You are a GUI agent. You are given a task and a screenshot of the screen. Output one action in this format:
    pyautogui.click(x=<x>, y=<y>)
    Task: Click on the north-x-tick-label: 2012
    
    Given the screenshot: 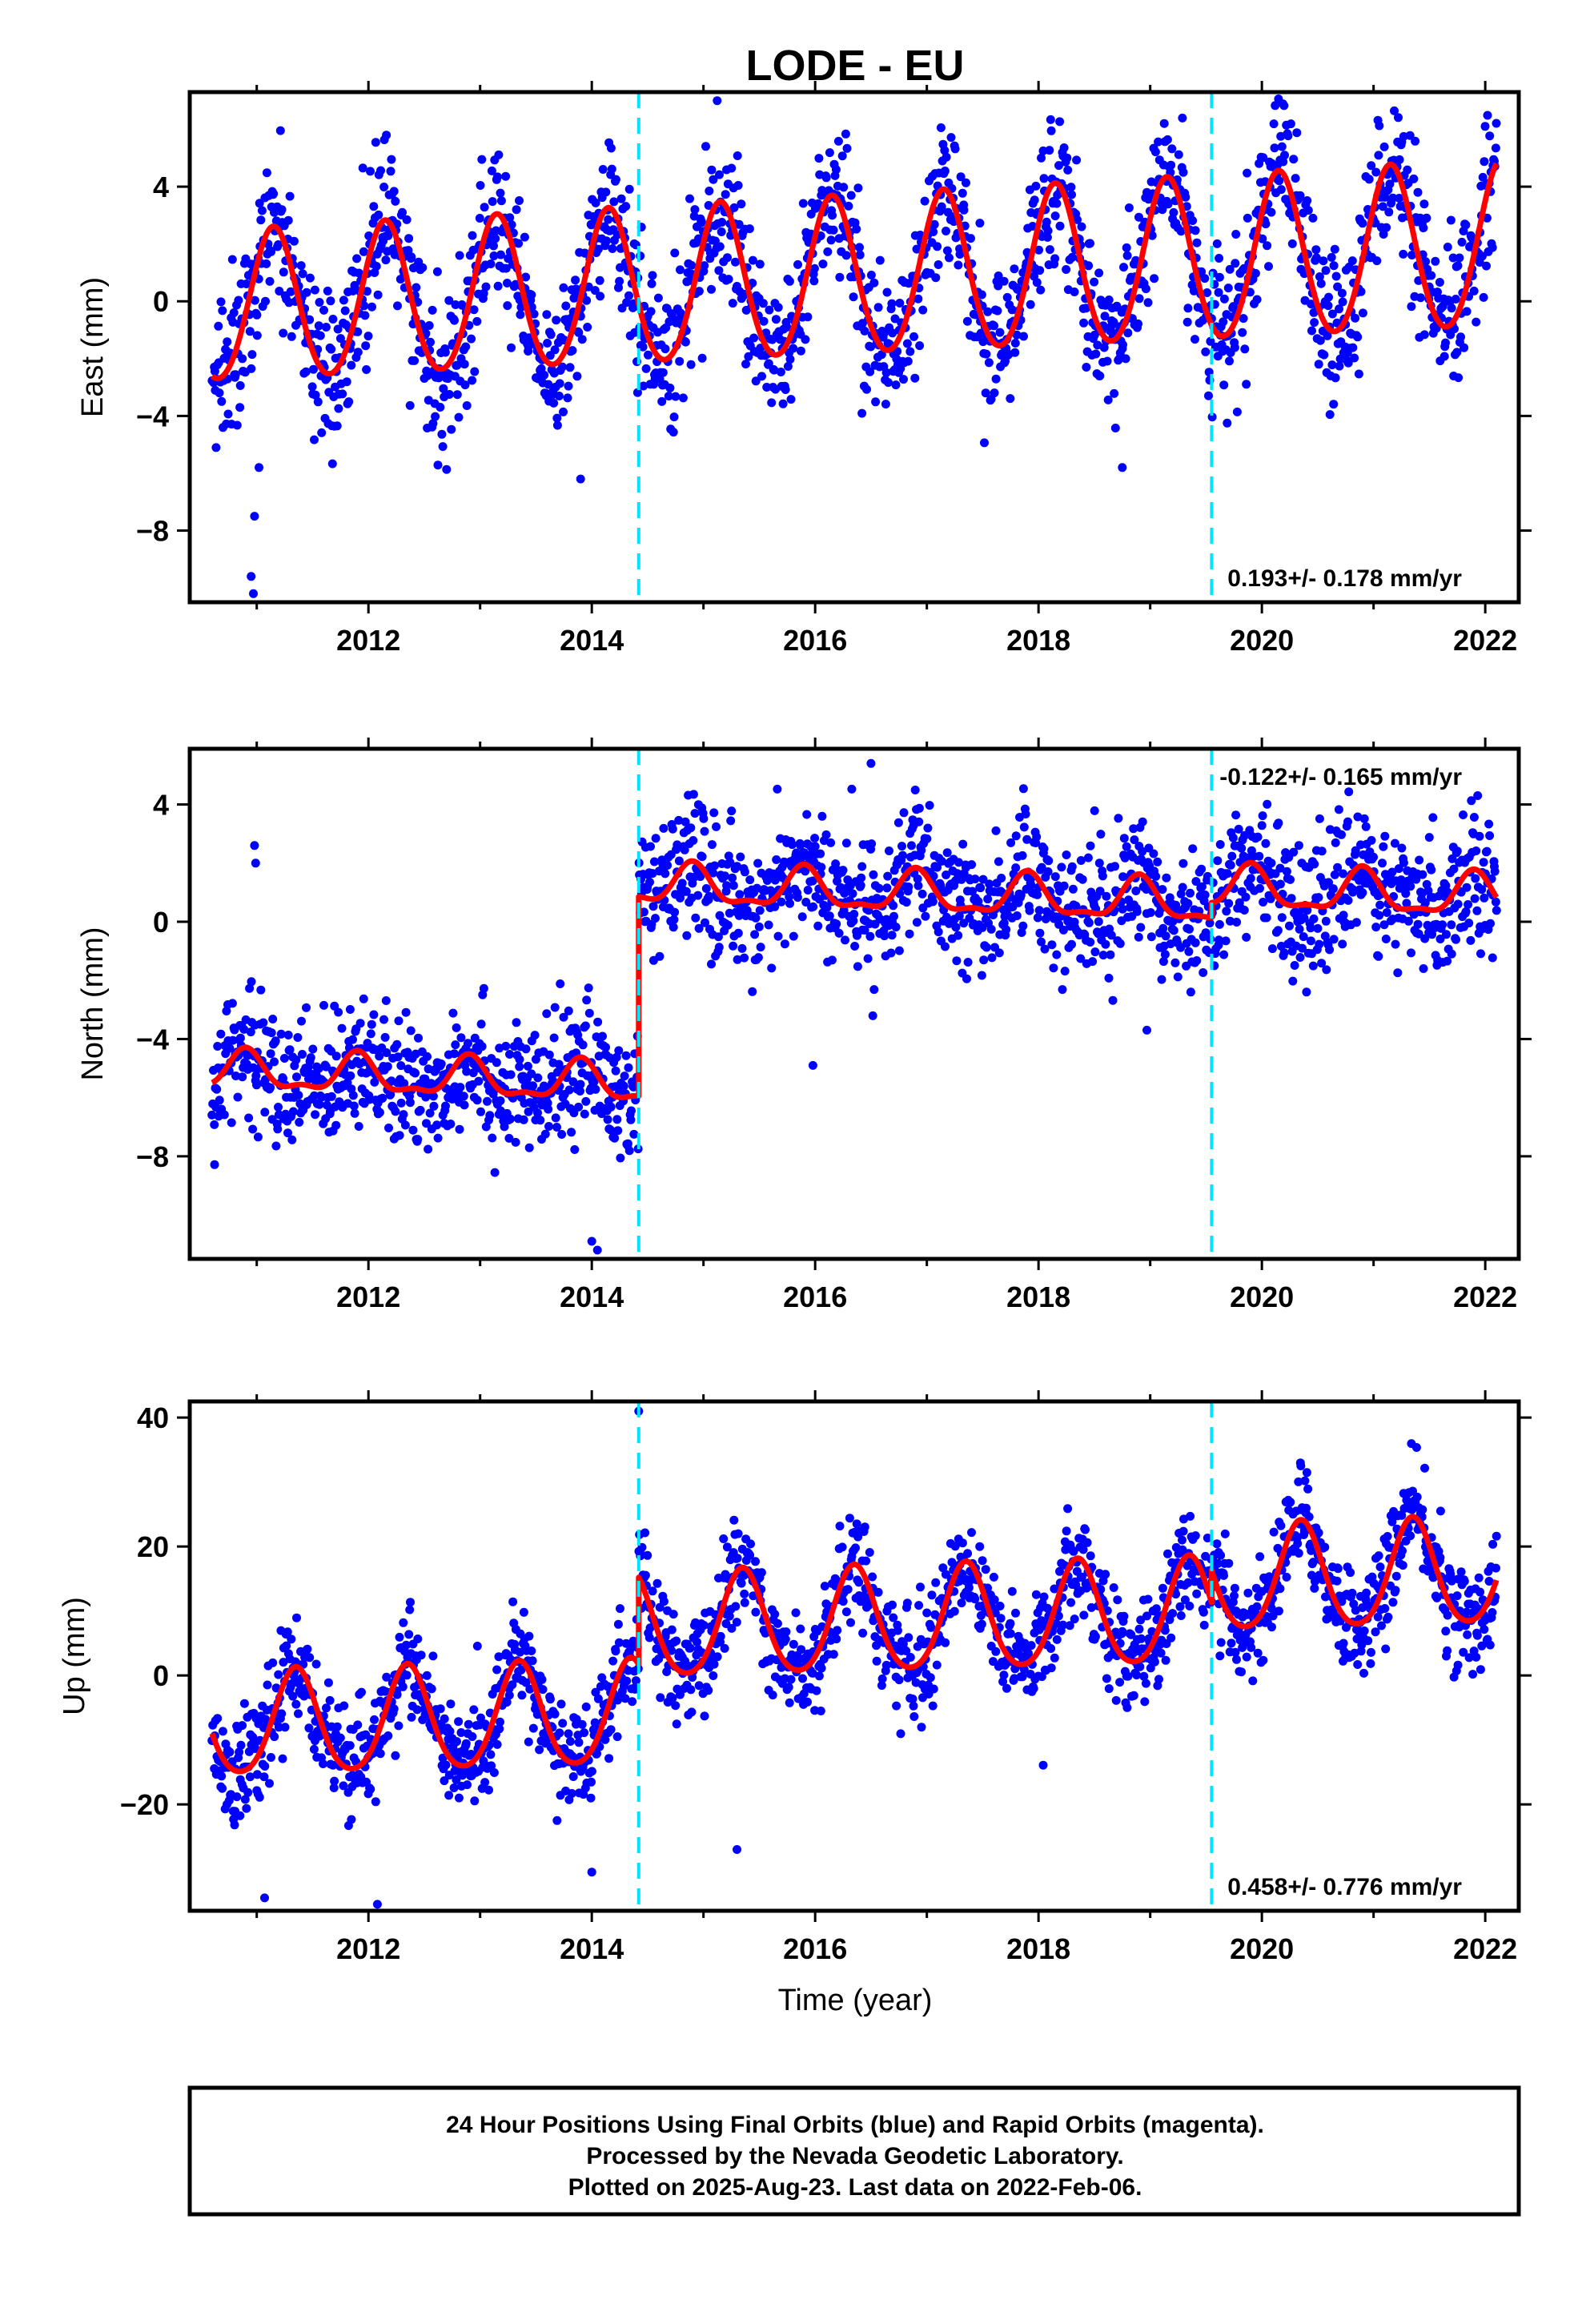 What is the action you would take?
    pyautogui.click(x=368, y=1297)
    